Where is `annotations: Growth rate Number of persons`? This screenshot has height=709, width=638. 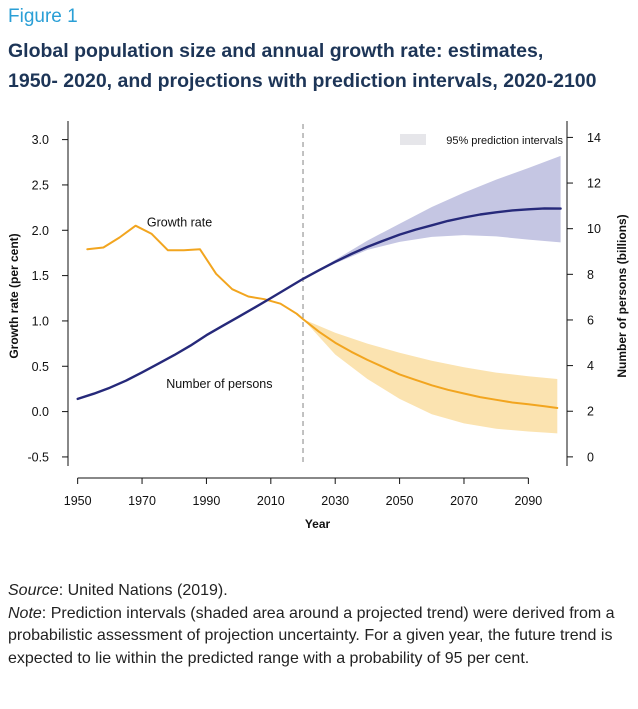 annotations: Growth rate Number of persons is located at coordinates (210, 303).